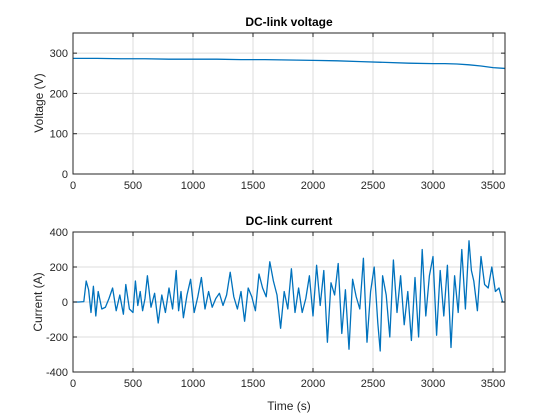 Image resolution: width=560 pixels, height=420 pixels. I want to click on current-y-tick-label: 400, so click(59, 233).